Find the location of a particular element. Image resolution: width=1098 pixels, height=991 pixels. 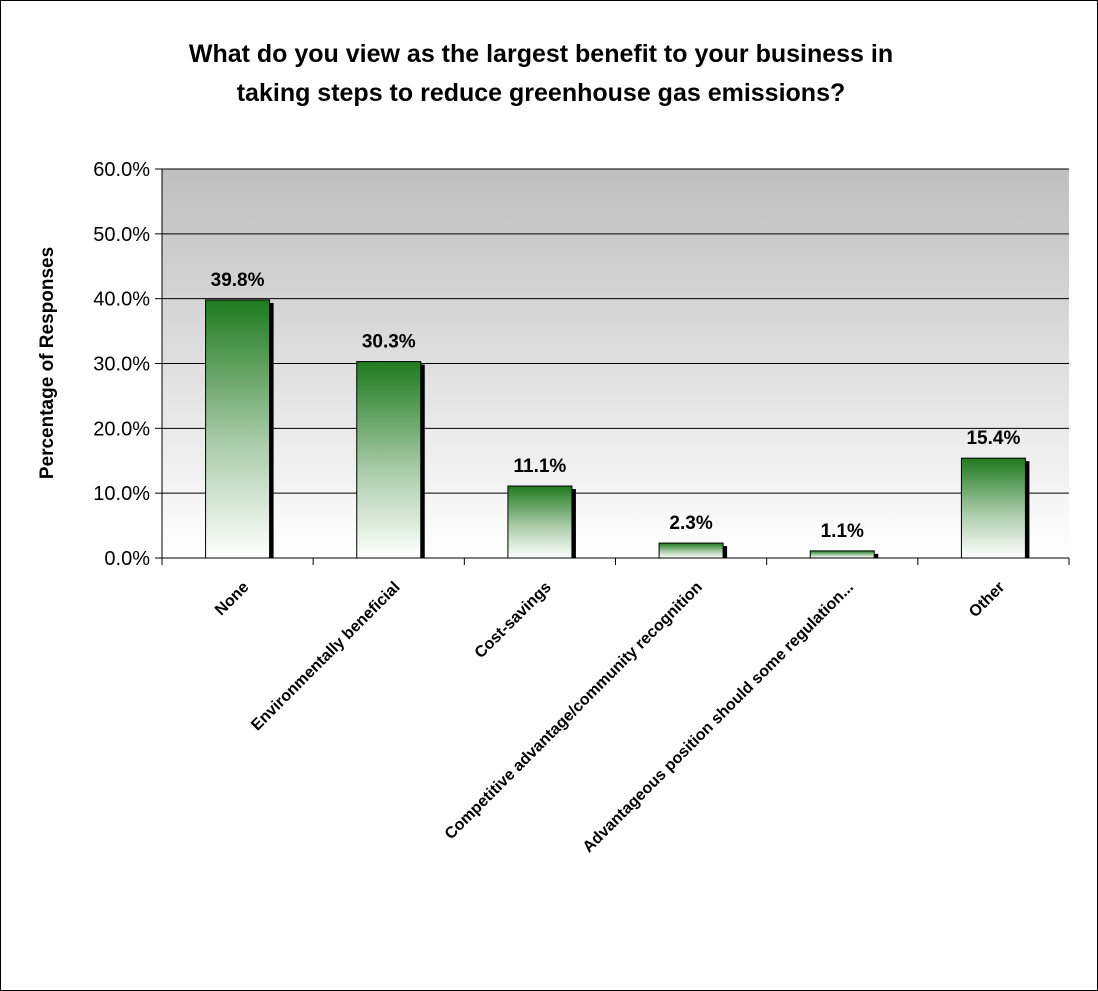

data-label: 2.3% is located at coordinates (690, 523).